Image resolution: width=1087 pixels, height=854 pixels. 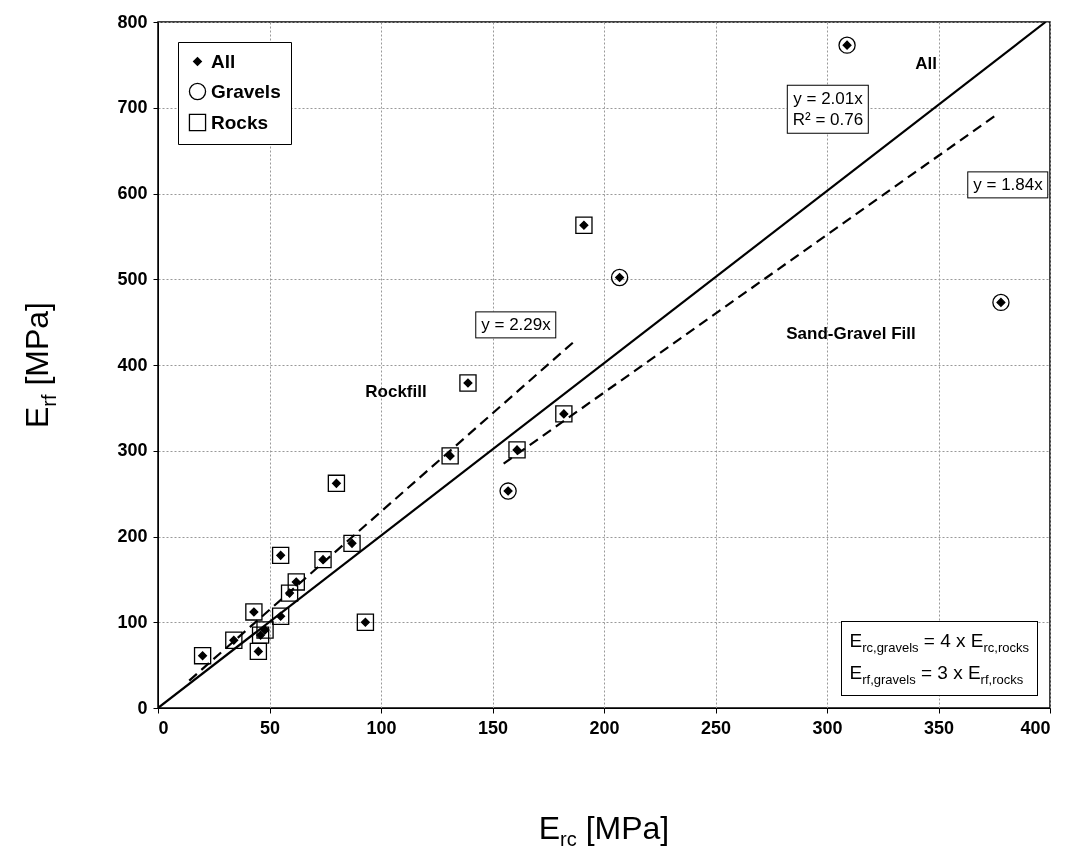 I want to click on annotation: y = 2.01x R² = 0.76, so click(x=828, y=109).